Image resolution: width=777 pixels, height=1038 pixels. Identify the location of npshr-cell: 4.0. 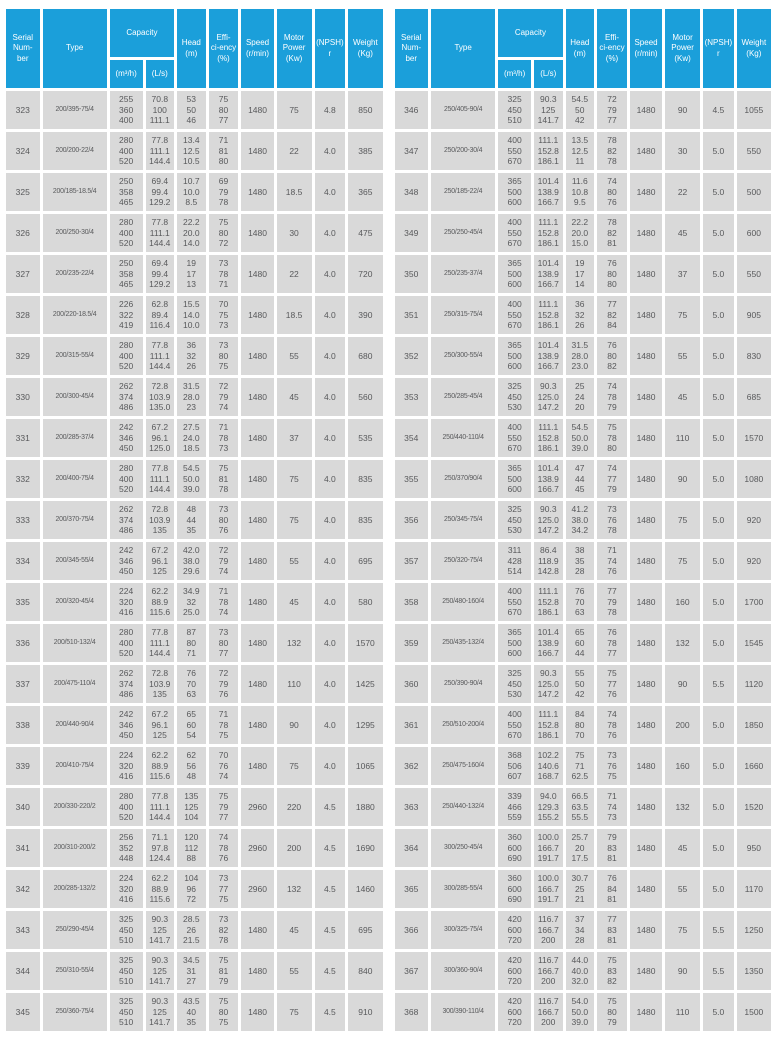
(330, 725).